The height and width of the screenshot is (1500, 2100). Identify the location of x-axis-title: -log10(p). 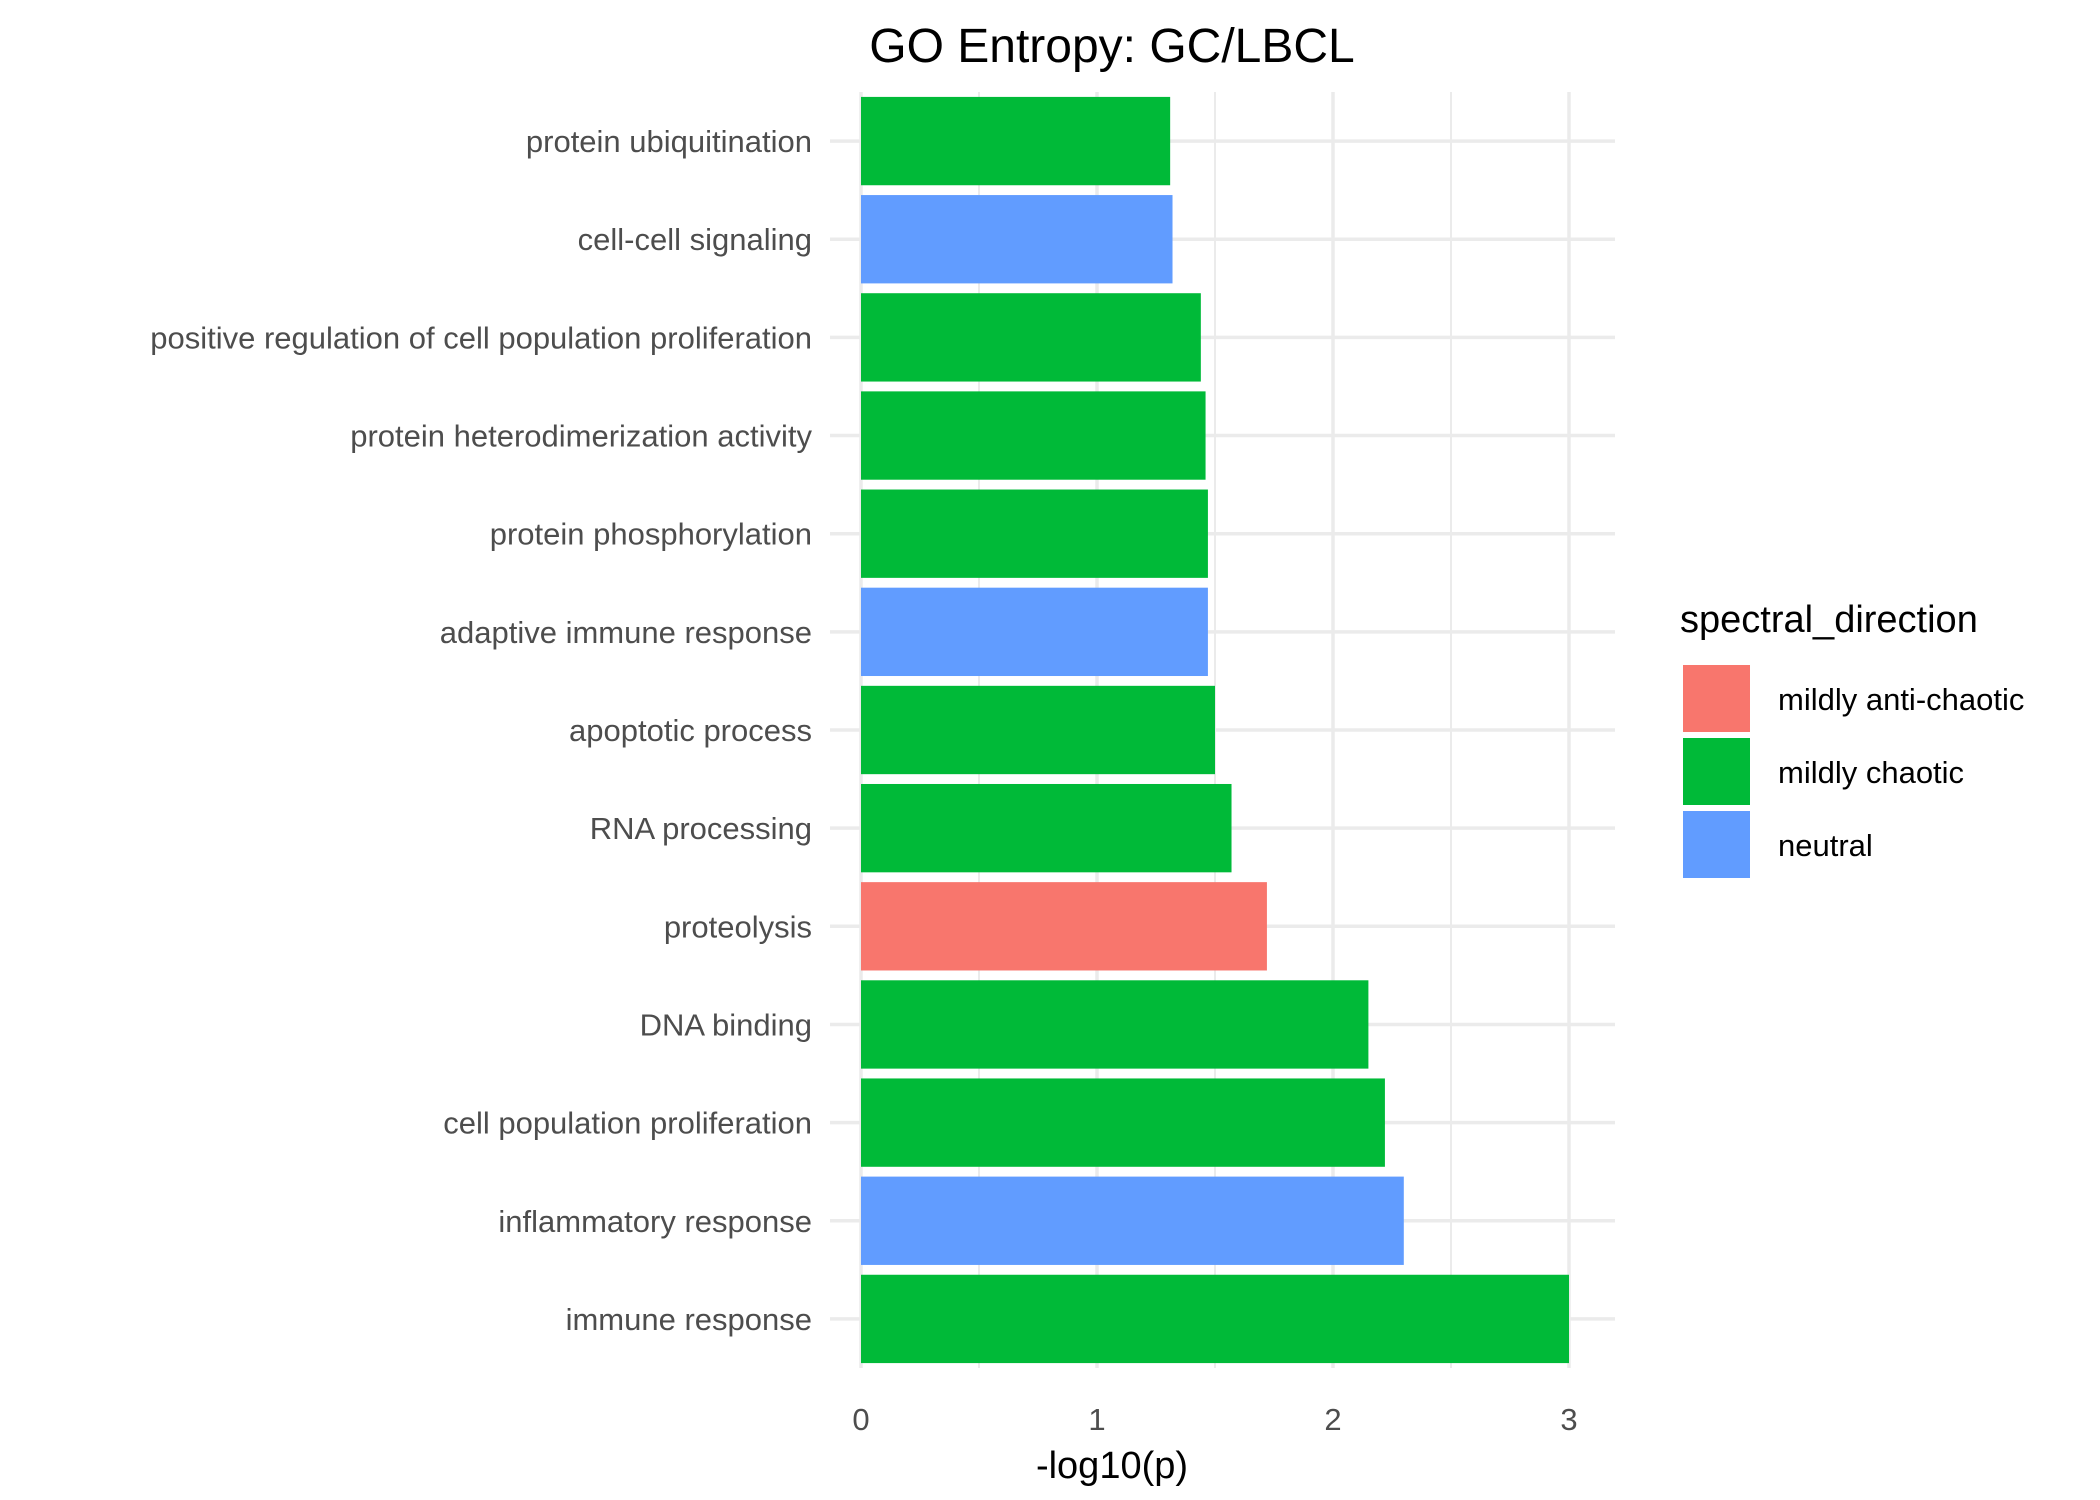
(1112, 1466).